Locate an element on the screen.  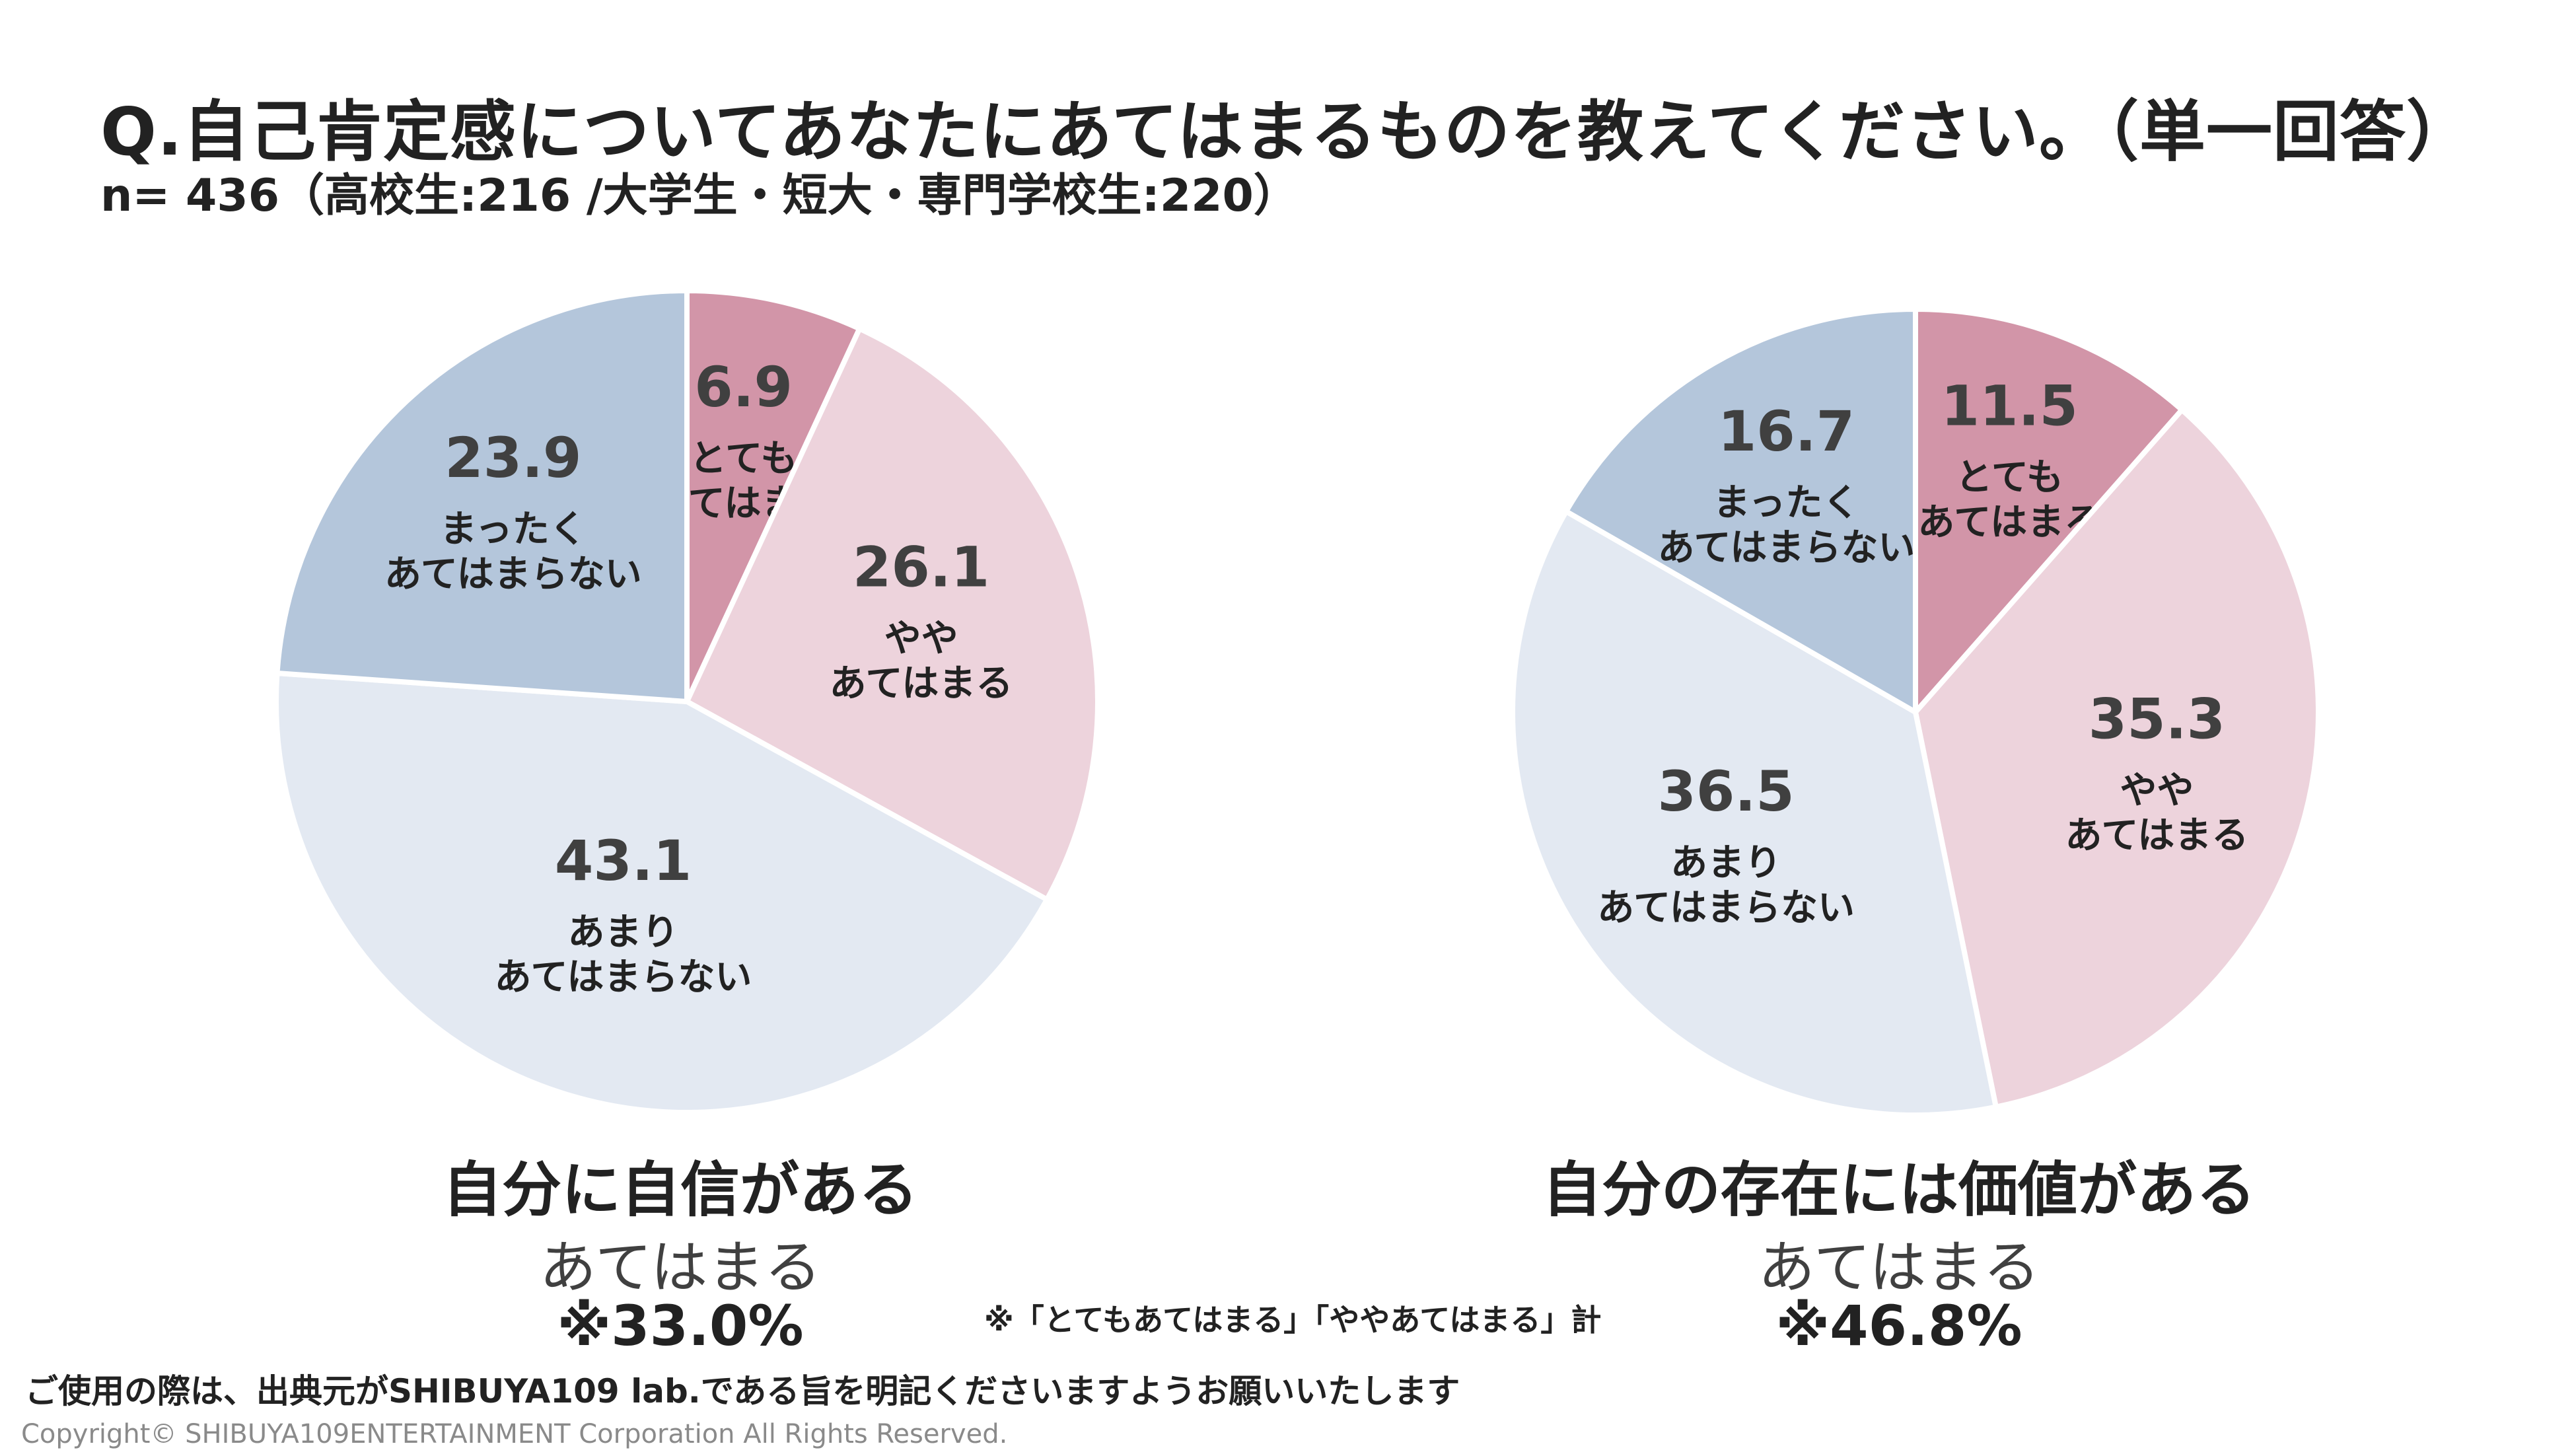
sample-size-subtitle: n= 436（高校生:216 /大学生・短大・専門学校生:220） is located at coordinates (699, 196).